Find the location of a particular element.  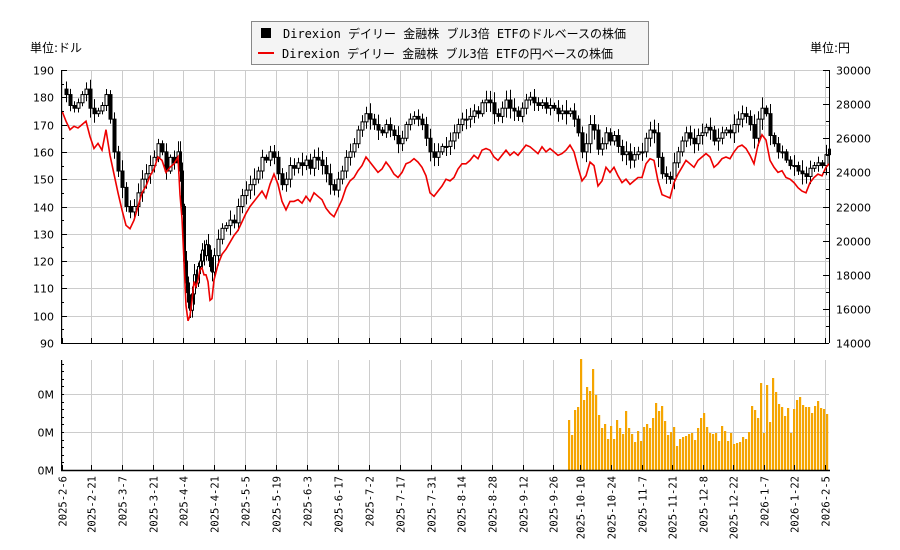

svg-text: 2025-6-3 is located at coordinates (309, 501).